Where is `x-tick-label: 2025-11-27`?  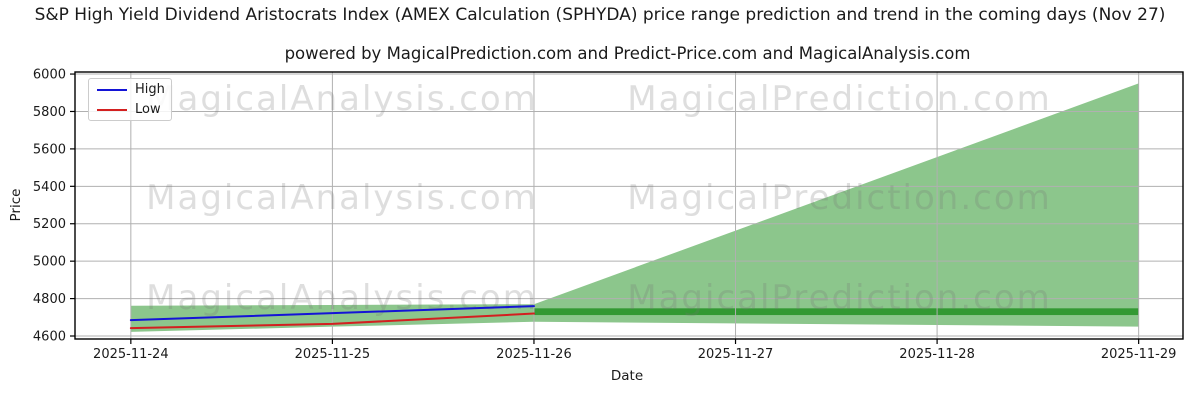
x-tick-label: 2025-11-27 is located at coordinates (736, 354).